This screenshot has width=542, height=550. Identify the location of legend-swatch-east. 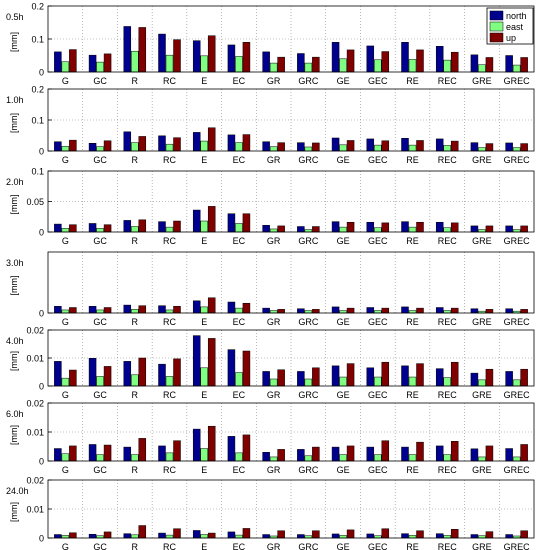
(496, 26).